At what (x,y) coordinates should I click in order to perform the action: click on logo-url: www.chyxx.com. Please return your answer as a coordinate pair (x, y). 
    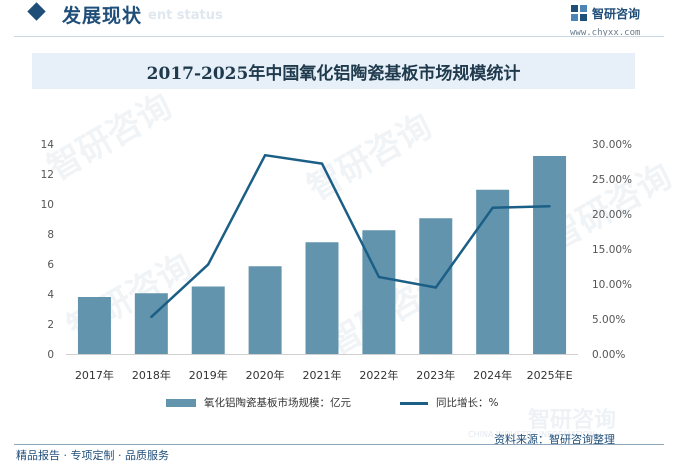
    Looking at the image, I should click on (605, 33).